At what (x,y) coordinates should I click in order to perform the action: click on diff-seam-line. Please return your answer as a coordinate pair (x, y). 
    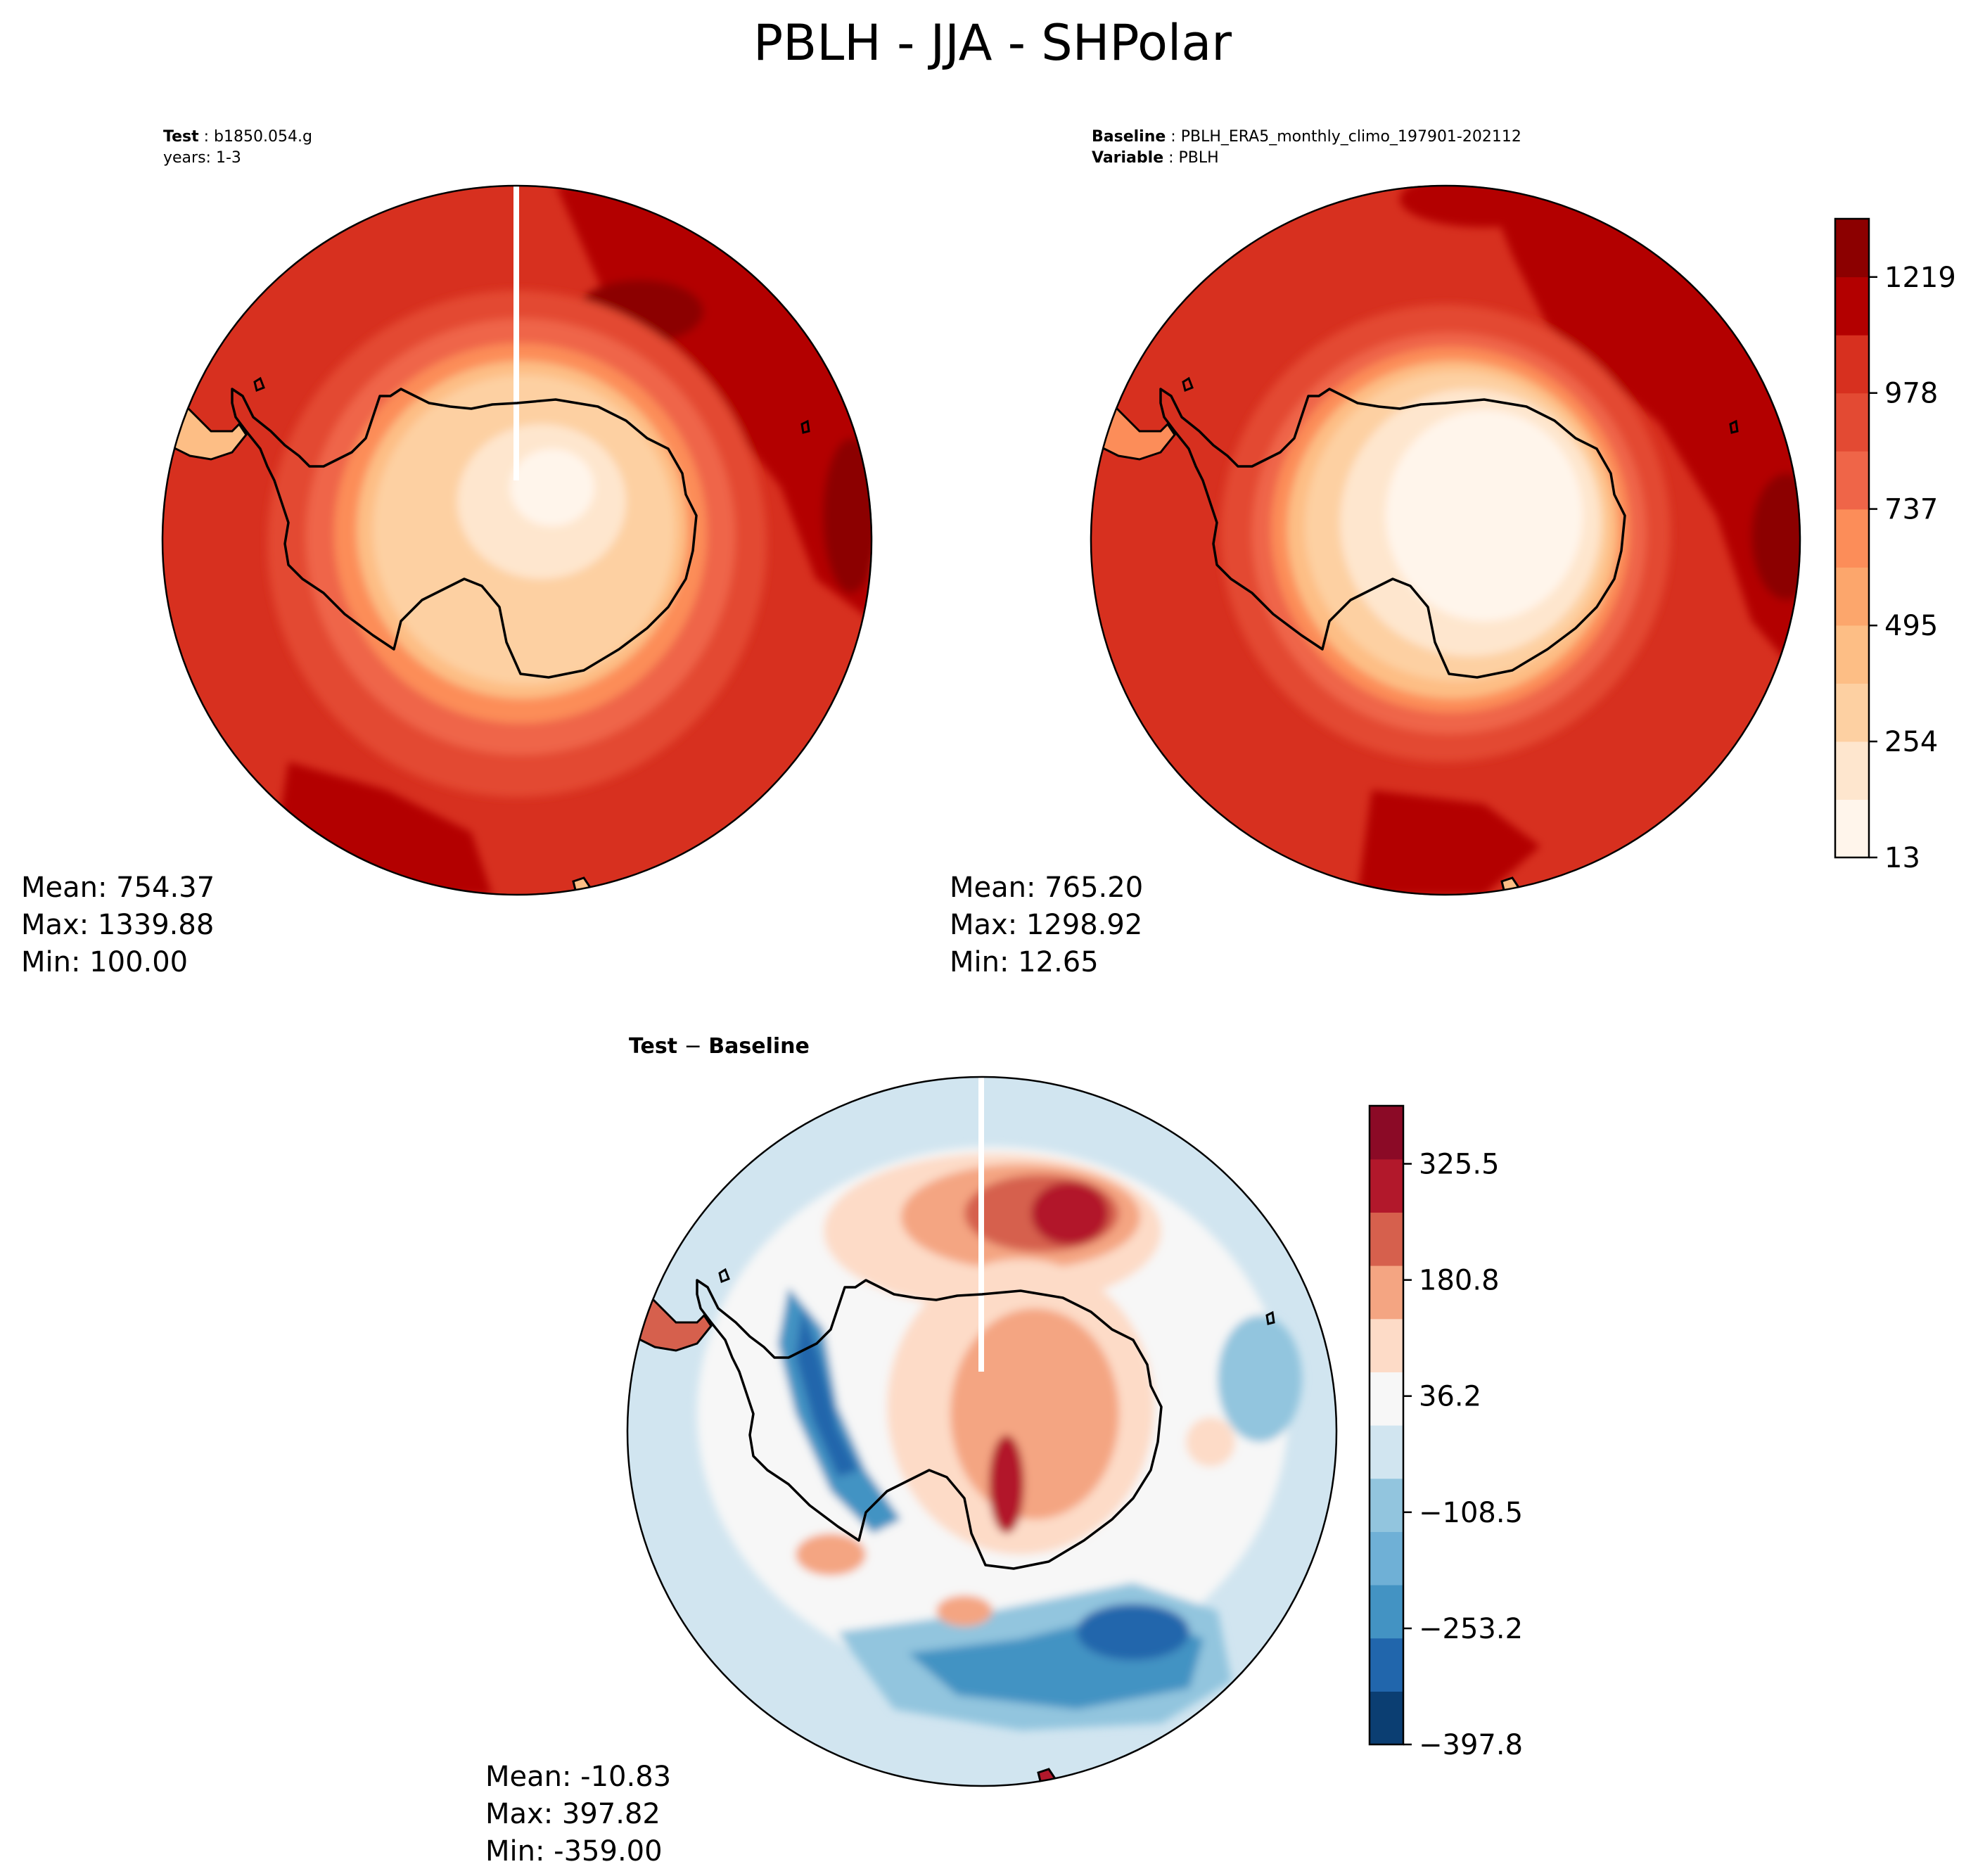
    Looking at the image, I should click on (981, 1224).